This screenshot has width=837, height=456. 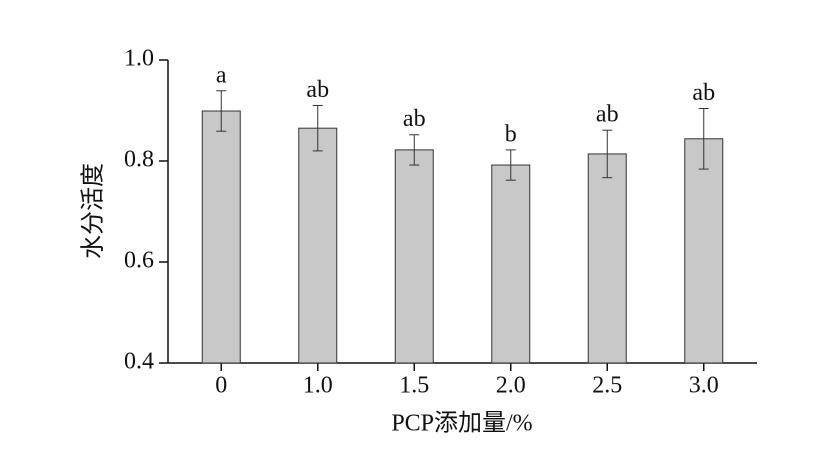 I want to click on y-tick-label: 1.0, so click(x=139, y=59).